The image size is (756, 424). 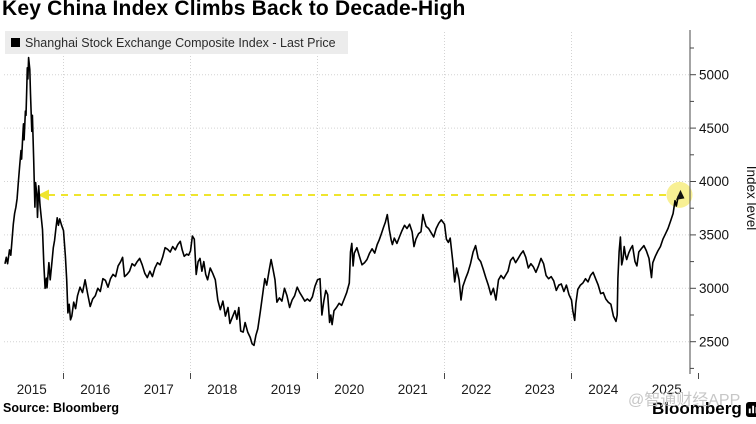 I want to click on x-tick-label: 2020, so click(x=349, y=389).